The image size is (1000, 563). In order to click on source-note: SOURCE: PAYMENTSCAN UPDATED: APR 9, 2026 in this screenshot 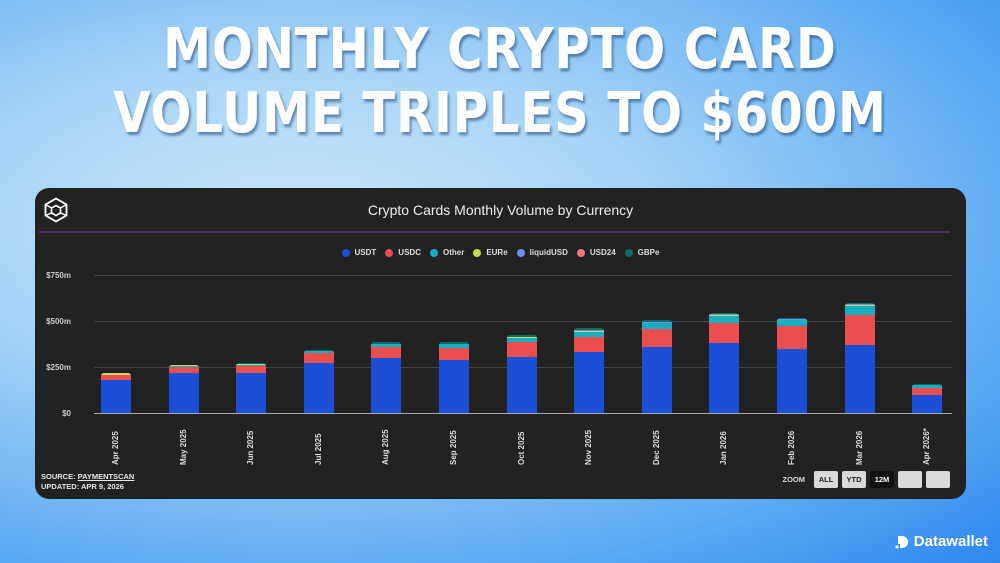, I will do `click(87, 482)`.